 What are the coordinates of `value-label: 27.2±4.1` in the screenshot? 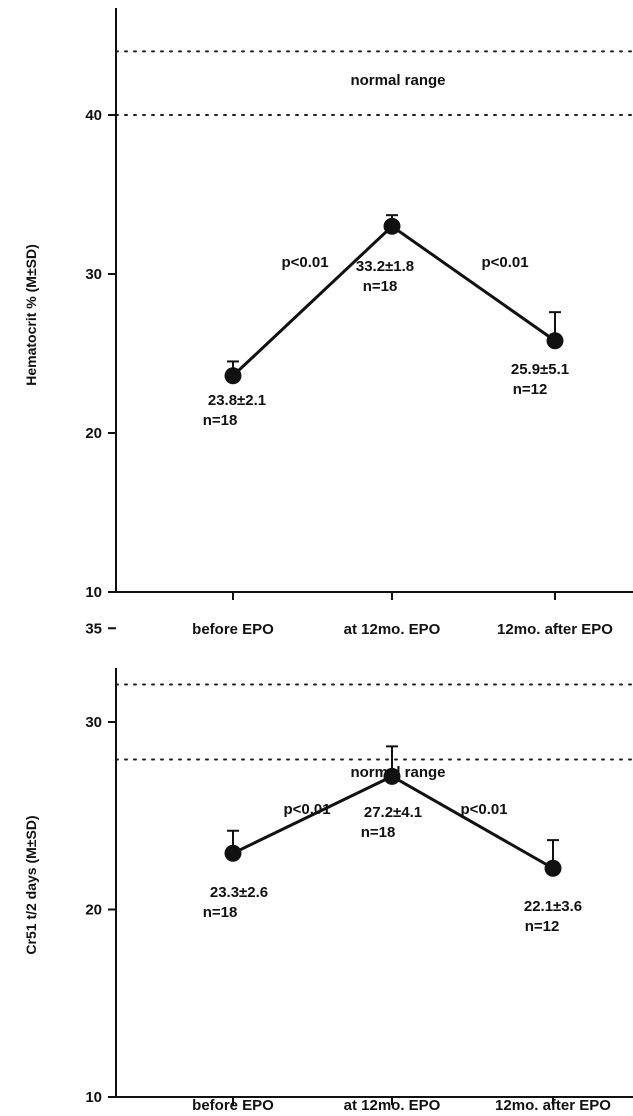 It's located at (393, 812).